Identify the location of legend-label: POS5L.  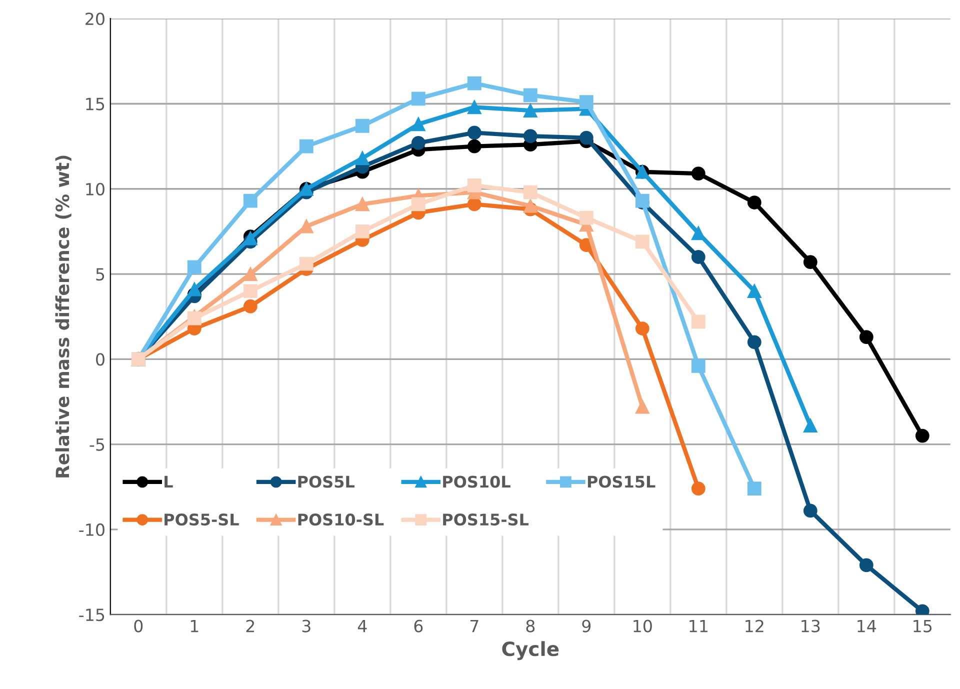
(326, 482).